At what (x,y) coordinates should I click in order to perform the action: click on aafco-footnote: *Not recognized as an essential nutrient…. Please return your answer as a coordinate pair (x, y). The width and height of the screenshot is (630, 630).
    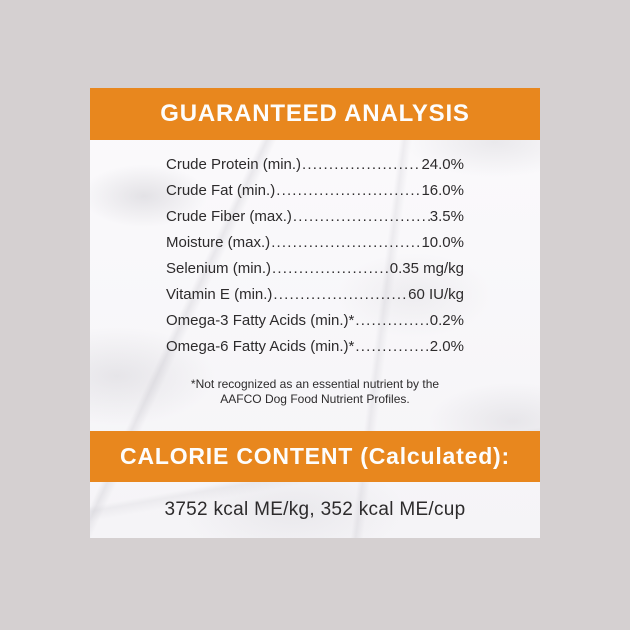
    Looking at the image, I should click on (315, 395).